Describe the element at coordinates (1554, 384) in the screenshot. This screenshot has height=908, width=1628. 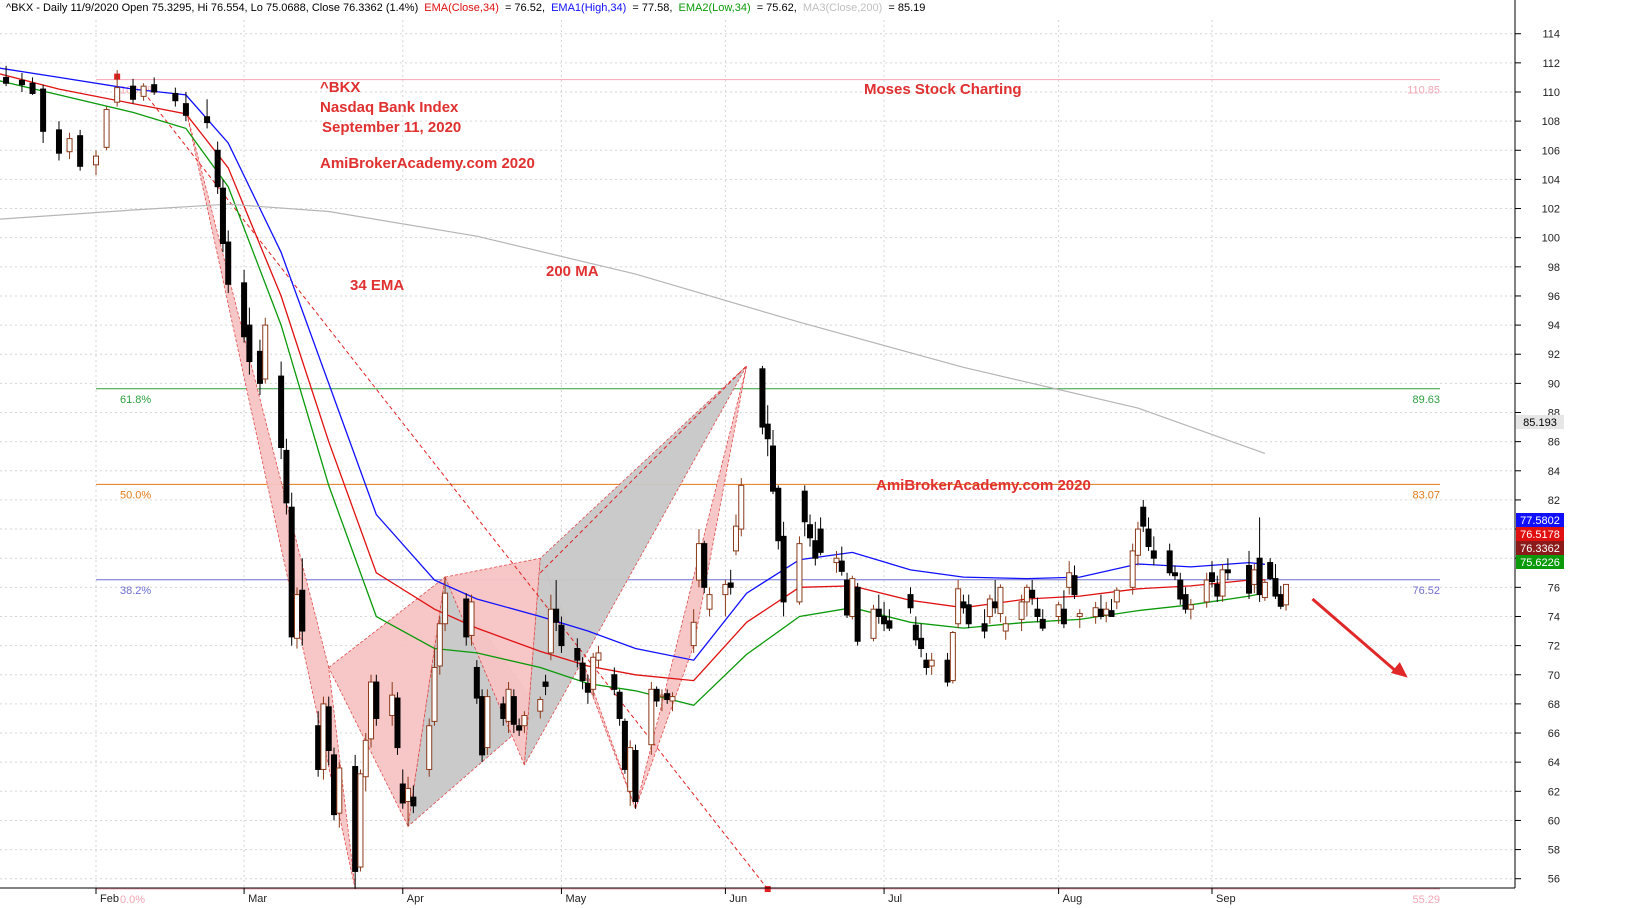
I see `y-tick-label: 90` at that location.